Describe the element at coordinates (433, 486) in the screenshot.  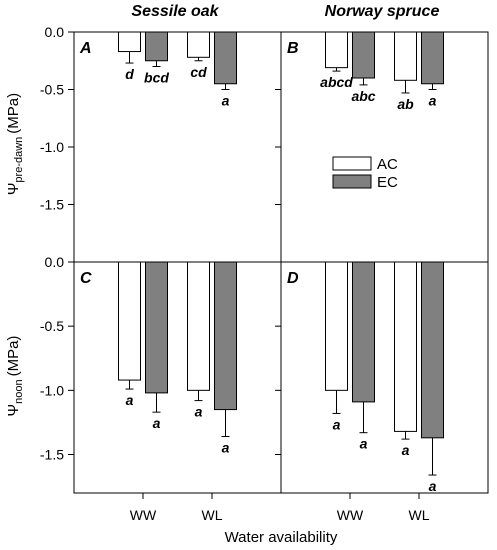
I see `sig-letter-d-ec-wl: a` at that location.